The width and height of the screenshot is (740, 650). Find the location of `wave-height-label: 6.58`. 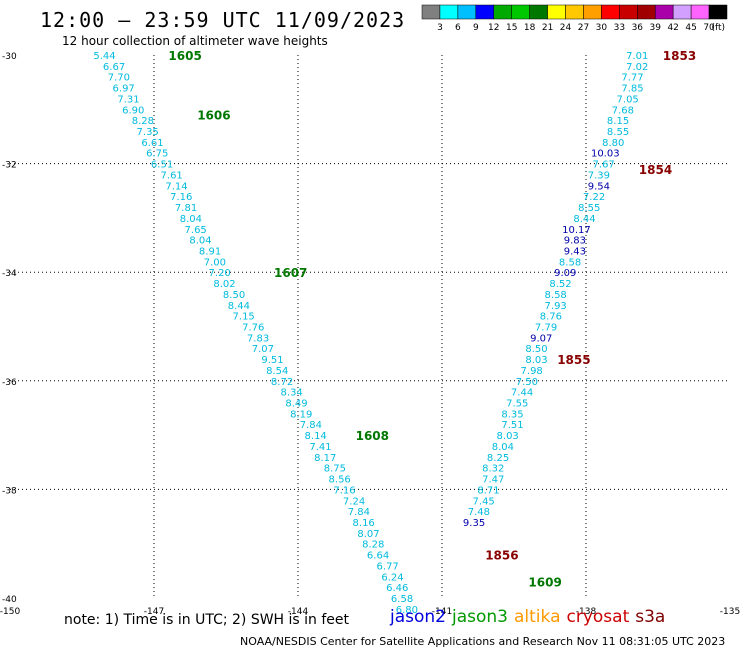

wave-height-label: 6.58 is located at coordinates (402, 599).